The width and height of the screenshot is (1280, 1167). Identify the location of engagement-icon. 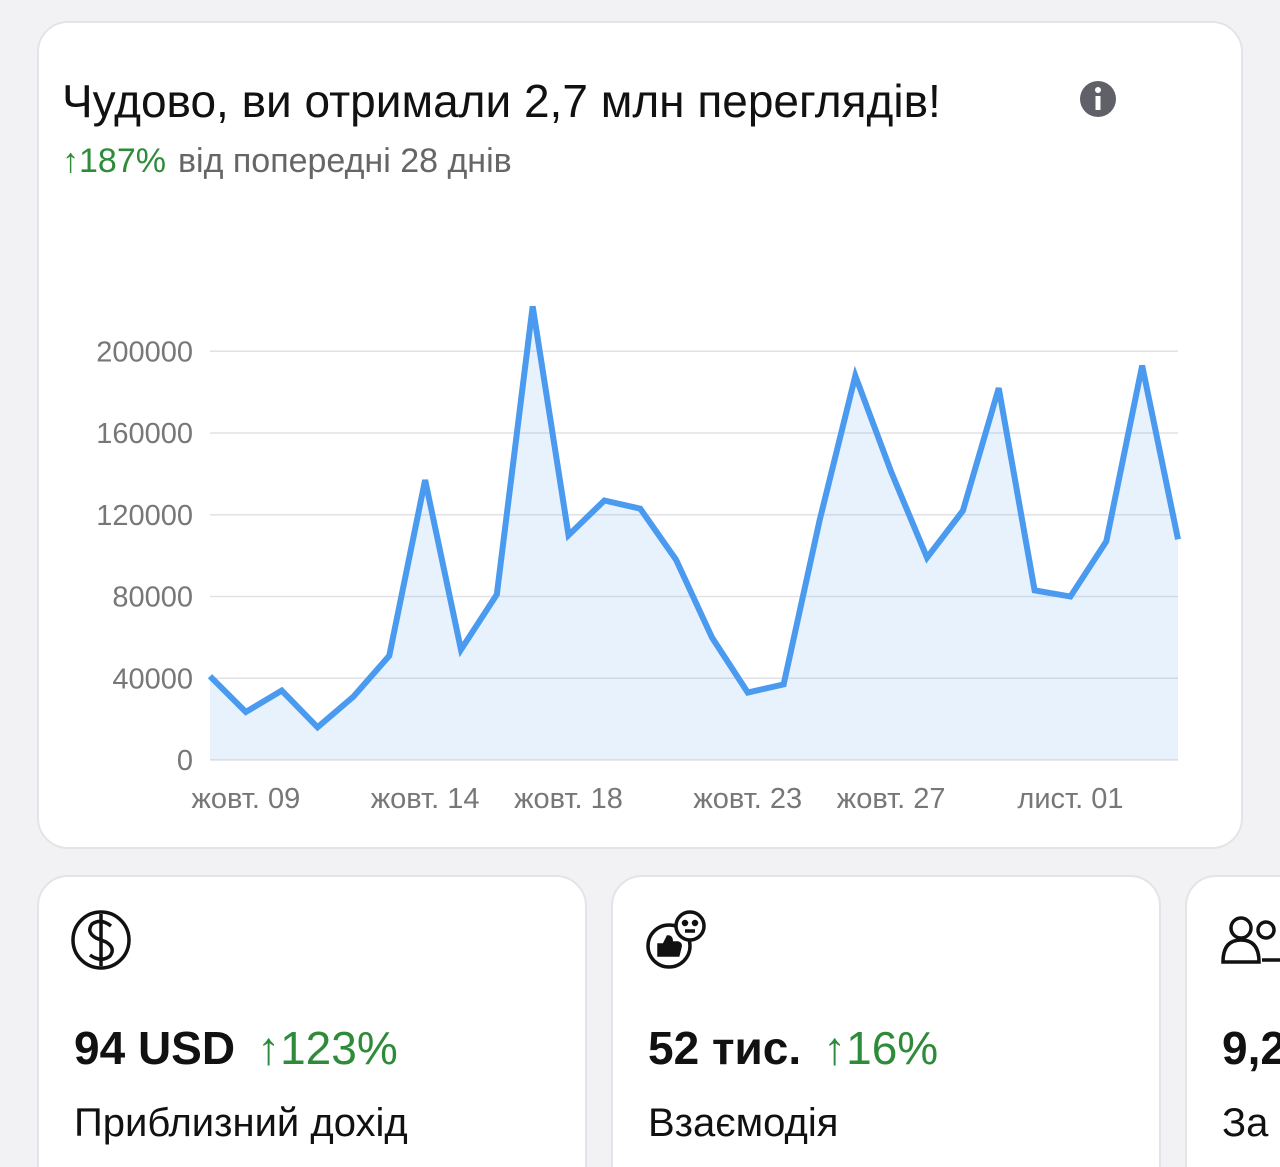
(676, 939).